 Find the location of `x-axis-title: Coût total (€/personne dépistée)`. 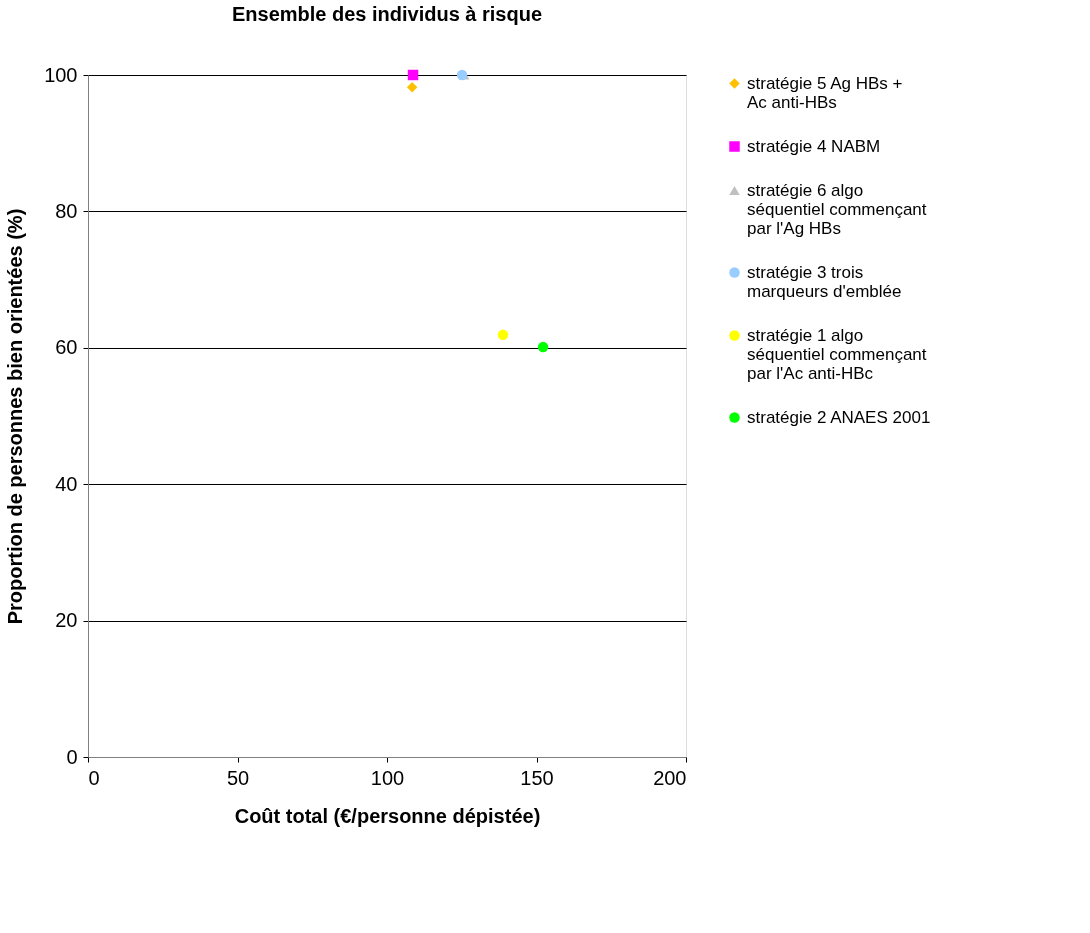

x-axis-title: Coût total (€/personne dépistée) is located at coordinates (387, 815).